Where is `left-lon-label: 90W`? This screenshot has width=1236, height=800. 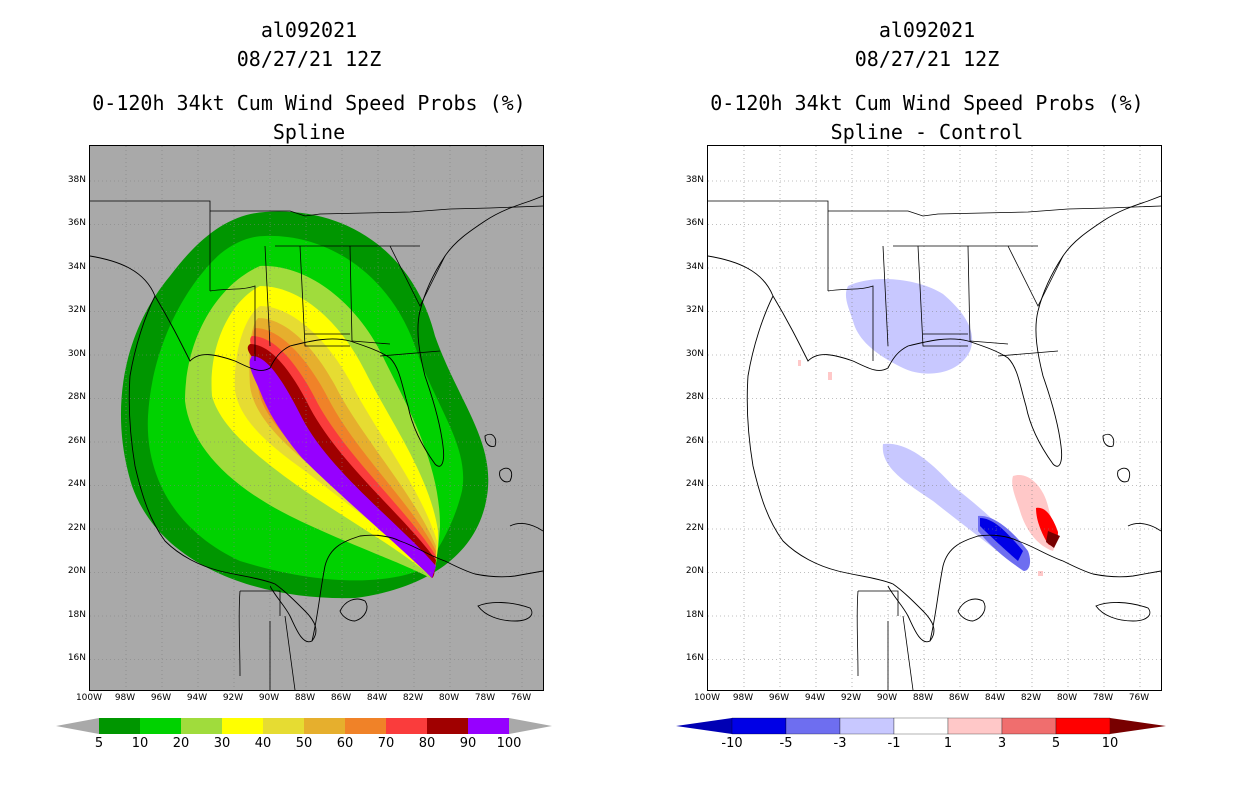 left-lon-label: 90W is located at coordinates (269, 698).